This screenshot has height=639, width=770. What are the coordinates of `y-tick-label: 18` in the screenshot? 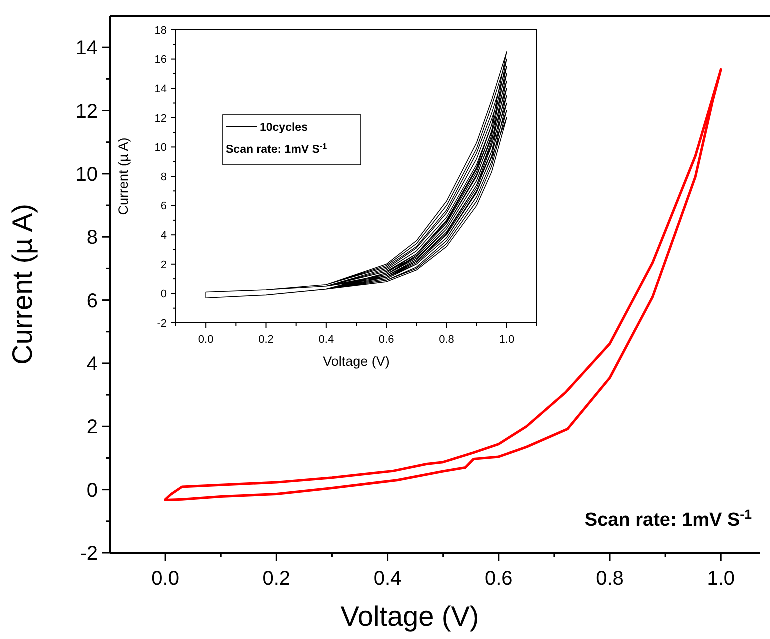 It's located at (160, 30).